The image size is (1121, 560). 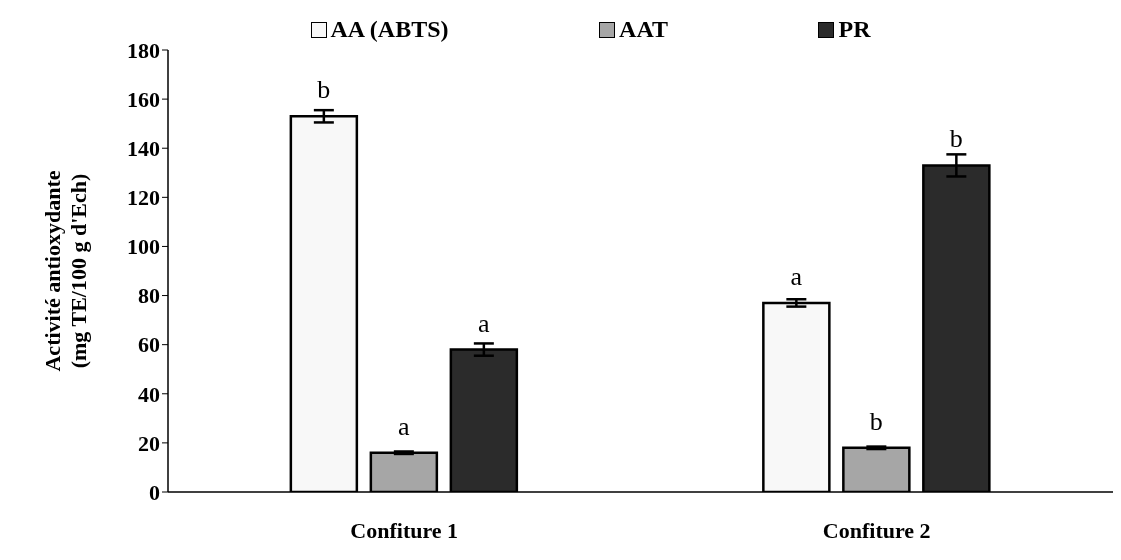 I want to click on y-tick-label: 0, so click(x=154, y=492).